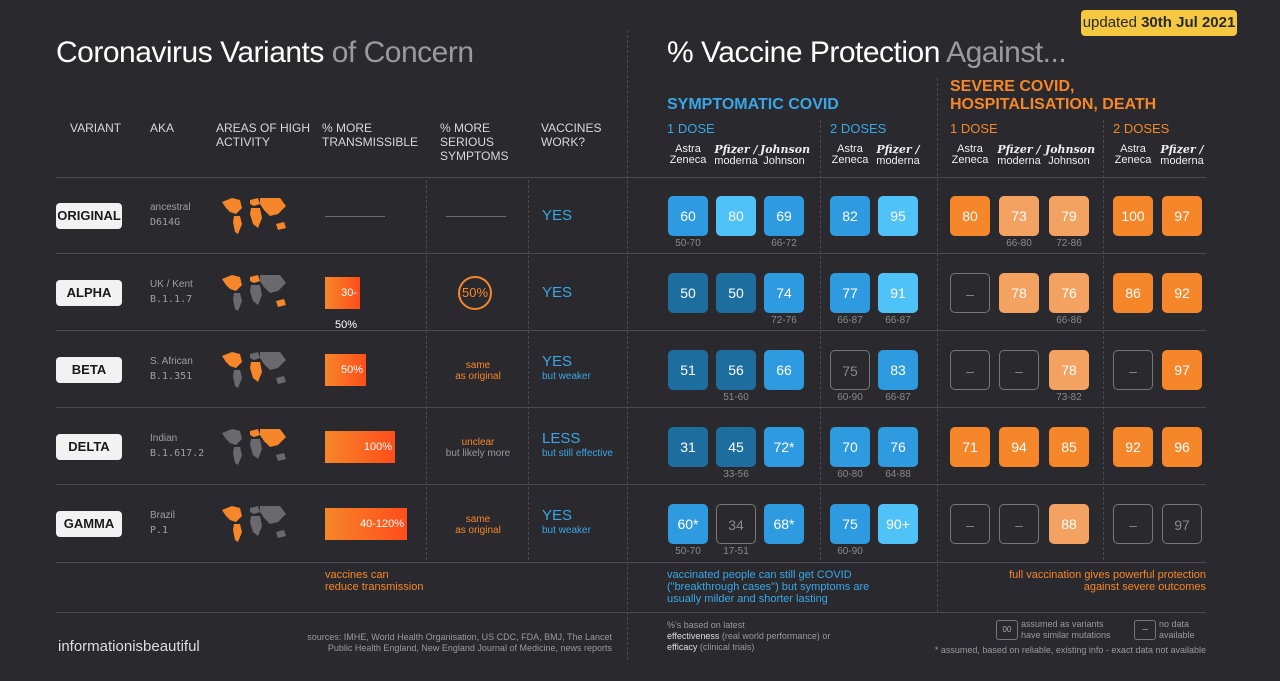 The width and height of the screenshot is (1280, 681). I want to click on severe-cell: 86, so click(1133, 293).